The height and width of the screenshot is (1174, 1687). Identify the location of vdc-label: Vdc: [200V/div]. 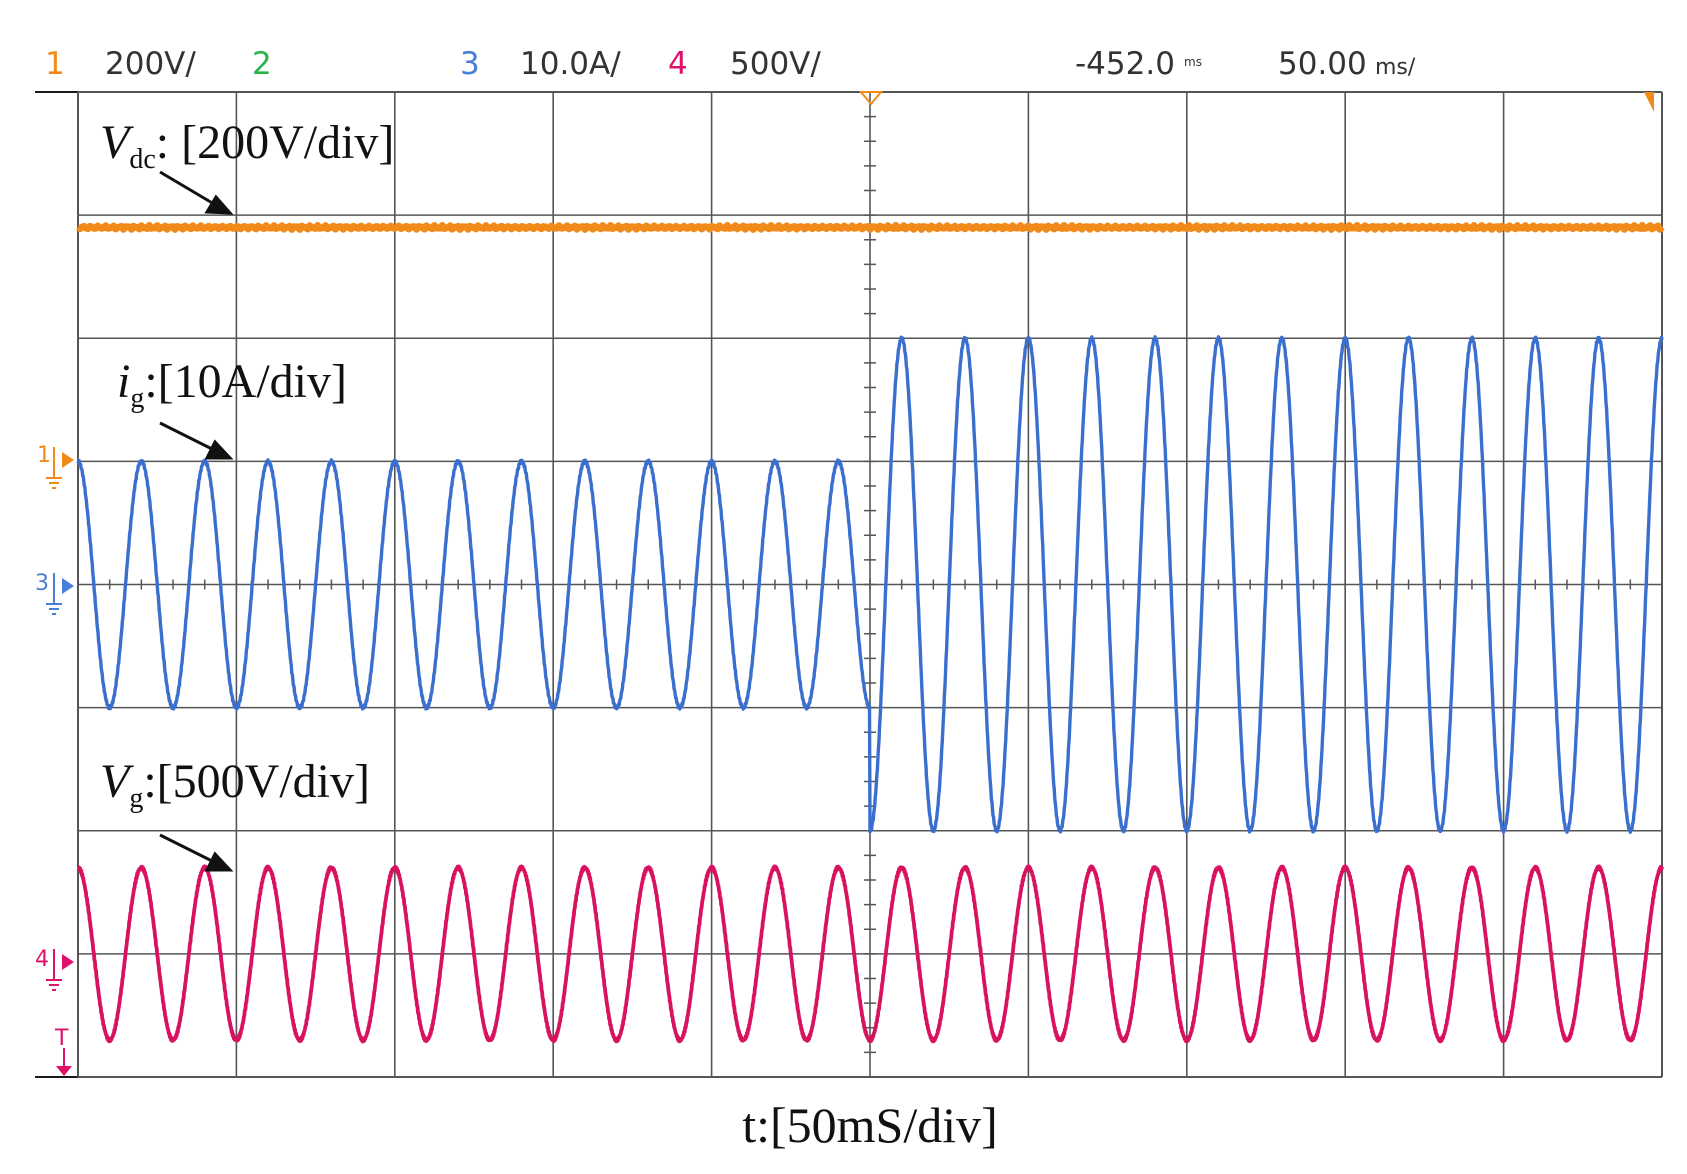
(247, 145).